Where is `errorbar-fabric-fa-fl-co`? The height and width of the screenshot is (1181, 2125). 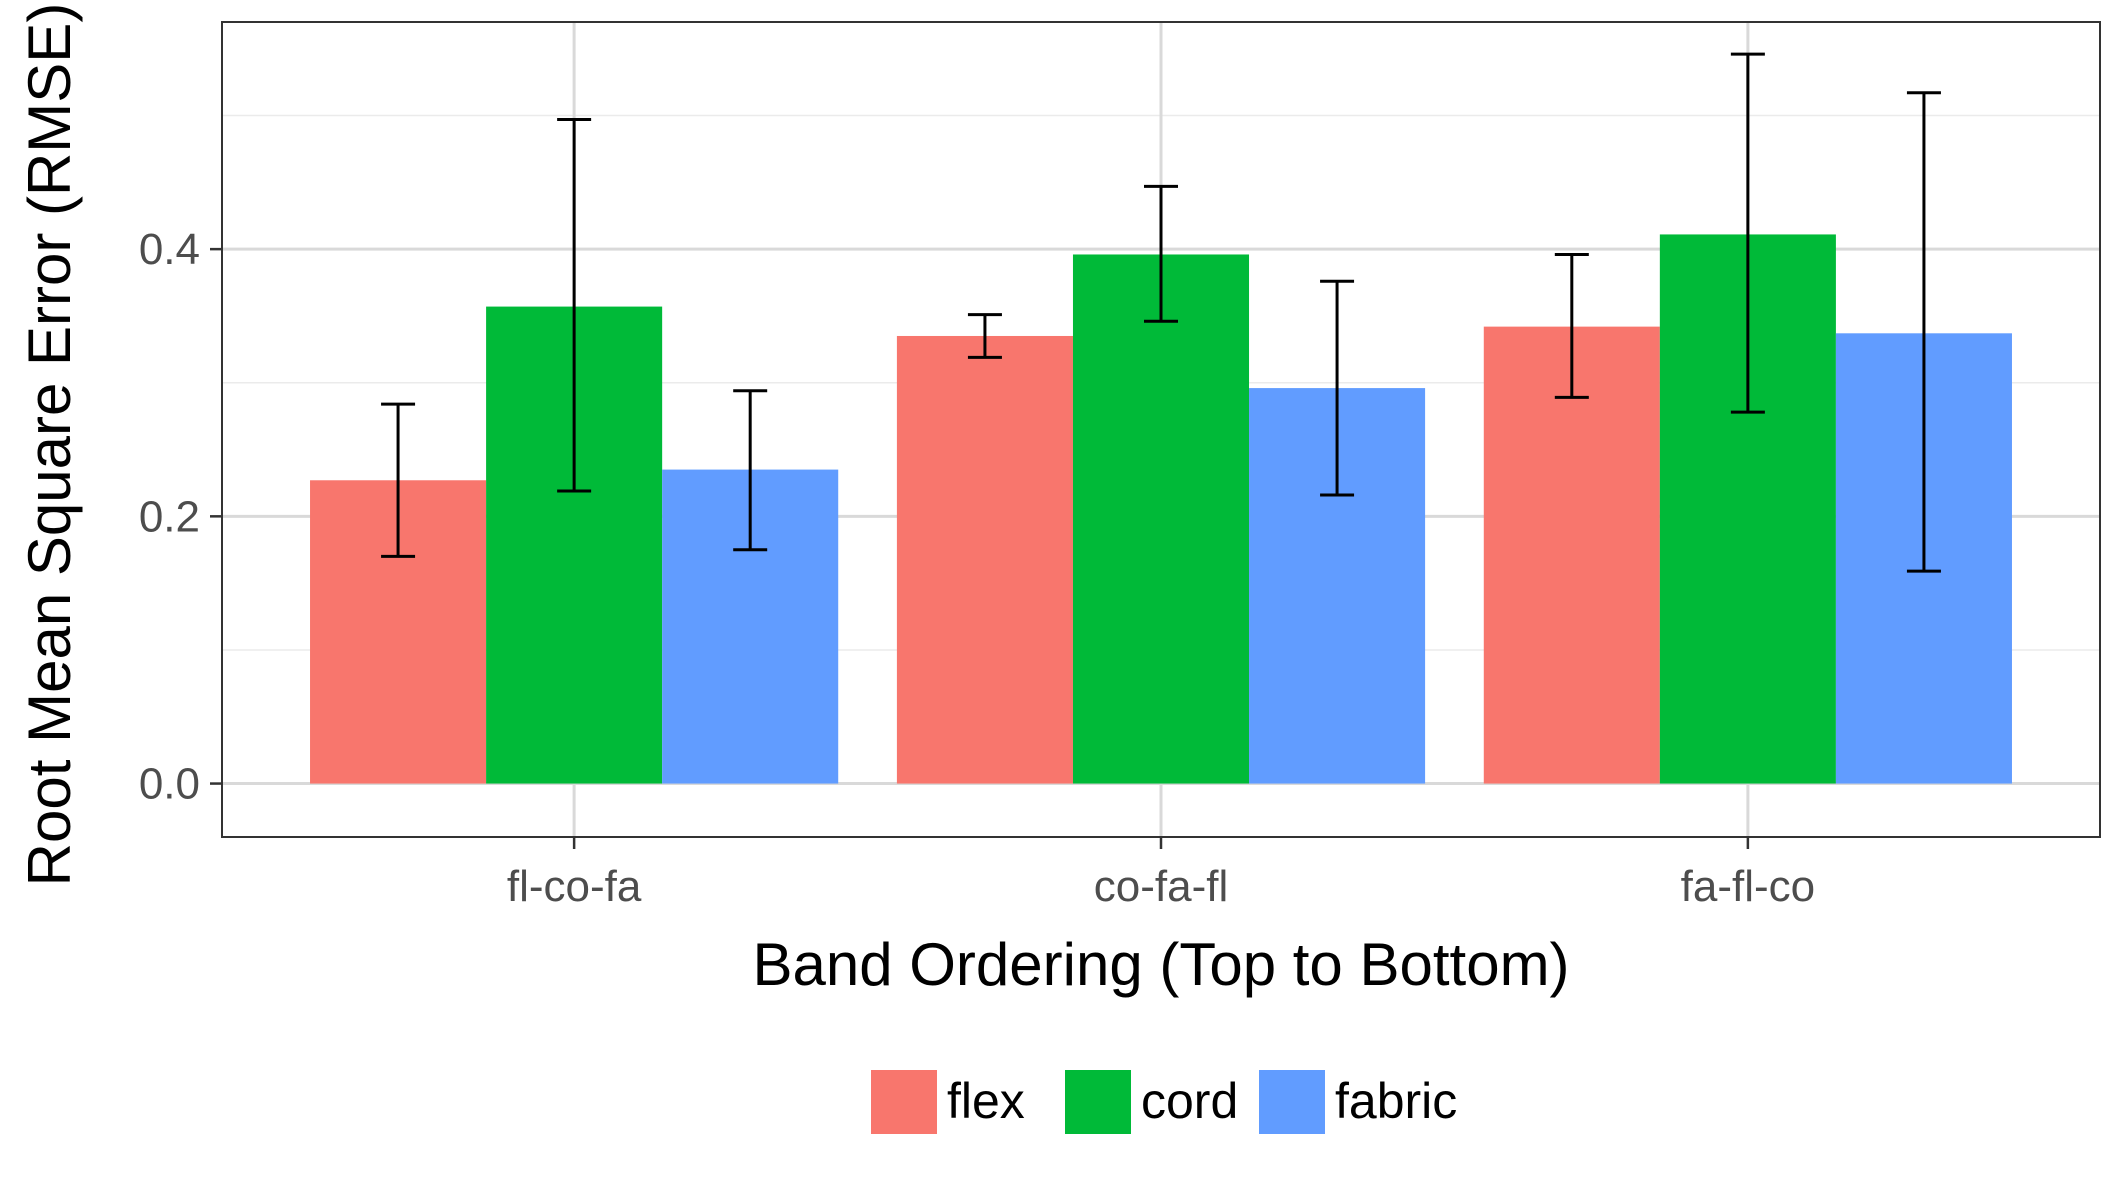 errorbar-fabric-fa-fl-co is located at coordinates (1923, 332).